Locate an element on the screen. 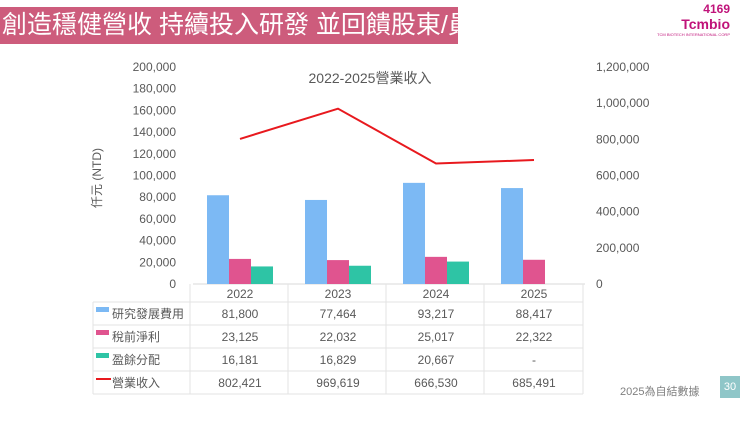 The height and width of the screenshot is (421, 740). y-tick-label: 160,000 is located at coordinates (155, 110).